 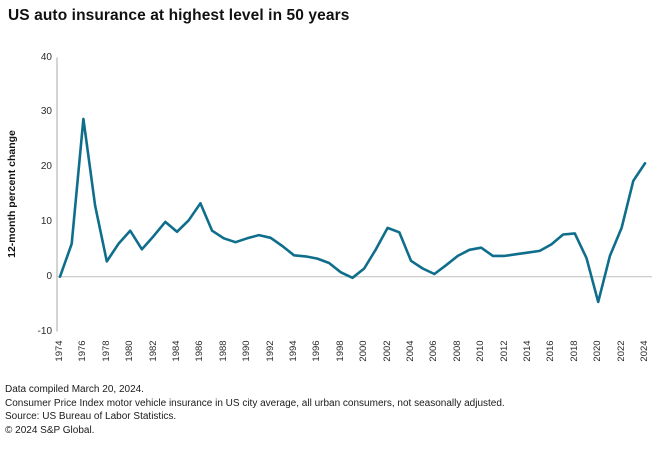 I want to click on x-tick-label: 2000, so click(x=364, y=351).